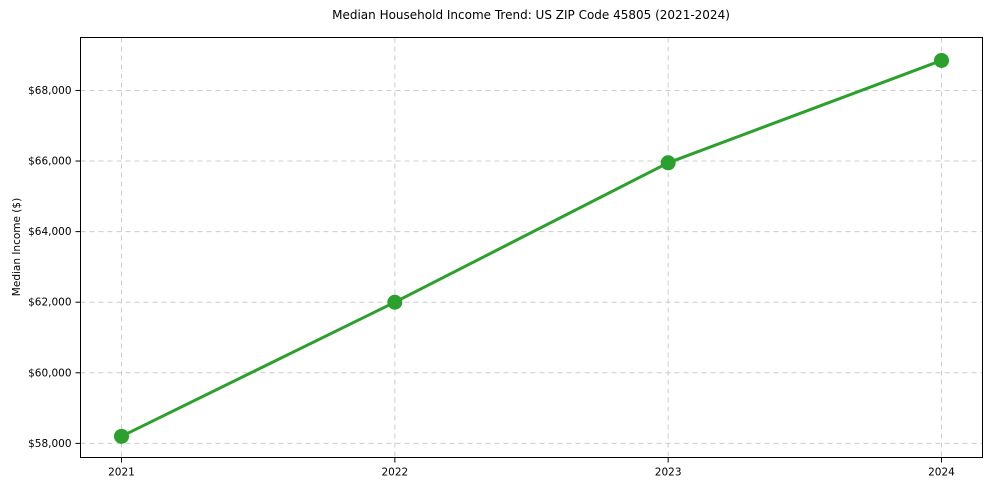 The width and height of the screenshot is (989, 490). I want to click on x-tick-label: 2024, so click(941, 473).